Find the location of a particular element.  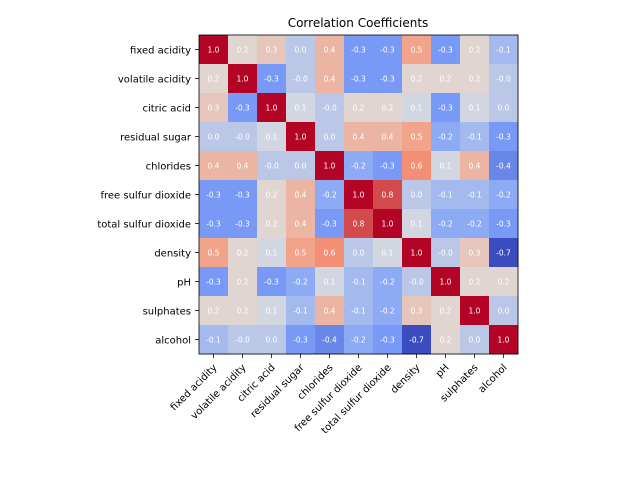

cell-value-label: 0.6 is located at coordinates (417, 166).